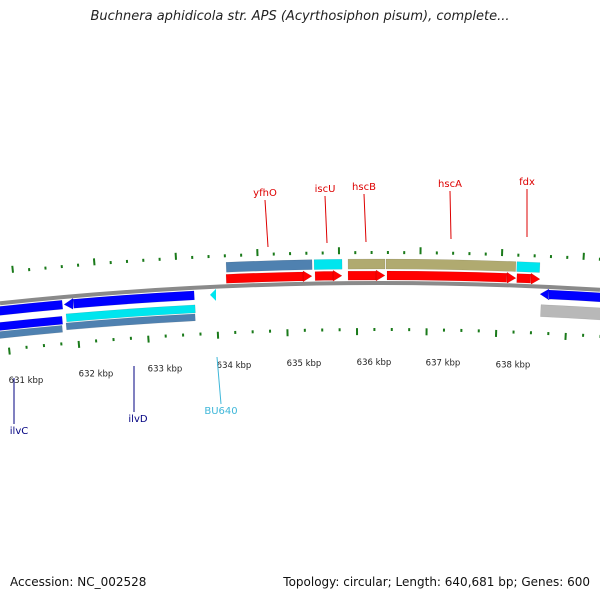 Image resolution: width=600 pixels, height=600 pixels. What do you see at coordinates (366, 275) in the screenshot?
I see `cds-hscB` at bounding box center [366, 275].